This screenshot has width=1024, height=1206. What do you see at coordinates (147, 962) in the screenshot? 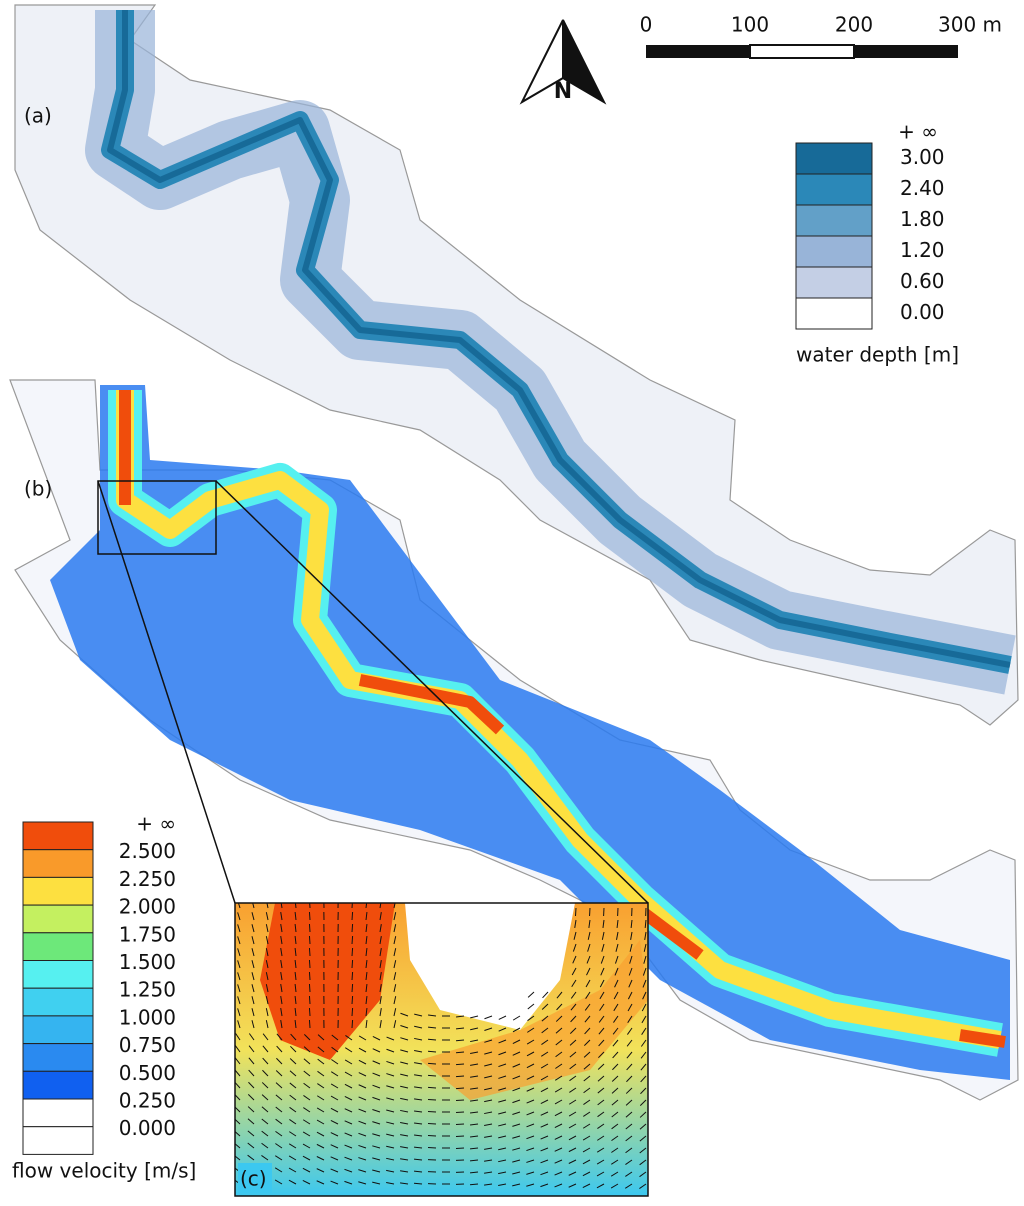
I see `legend-label: 1.500` at bounding box center [147, 962].